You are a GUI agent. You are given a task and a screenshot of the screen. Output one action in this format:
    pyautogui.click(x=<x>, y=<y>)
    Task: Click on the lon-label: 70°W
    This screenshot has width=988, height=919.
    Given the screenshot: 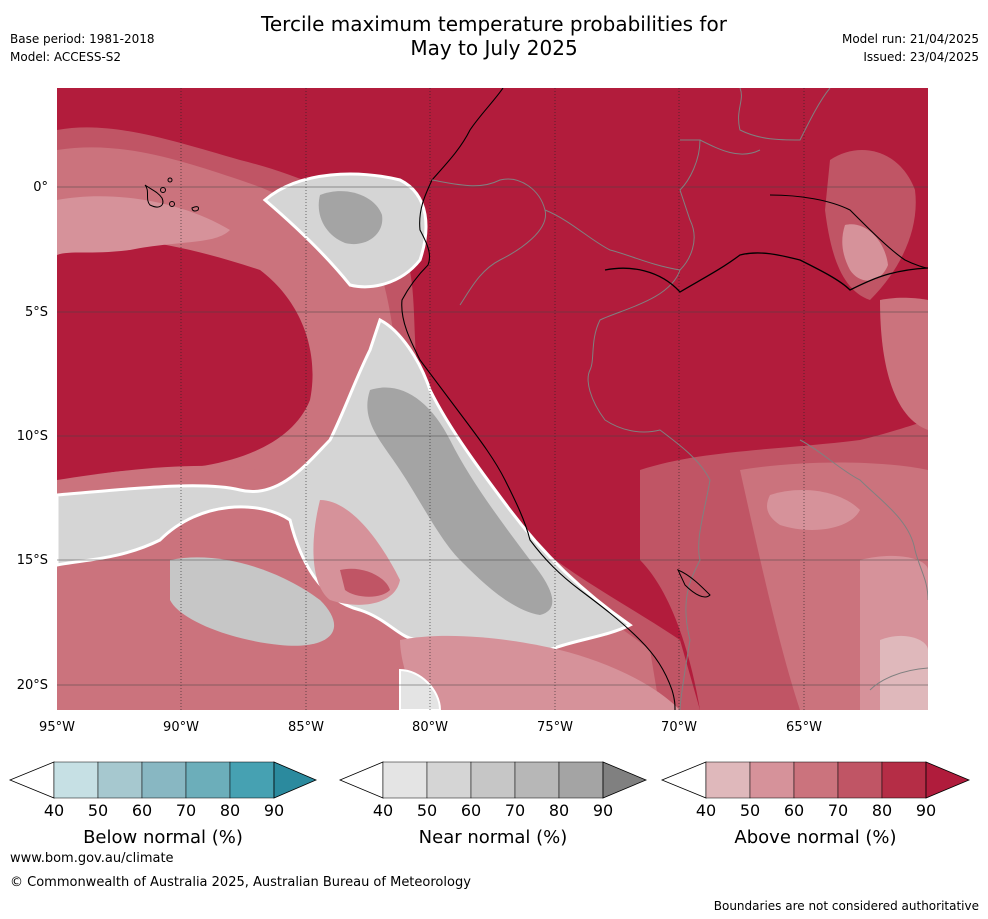 What is the action you would take?
    pyautogui.click(x=679, y=727)
    